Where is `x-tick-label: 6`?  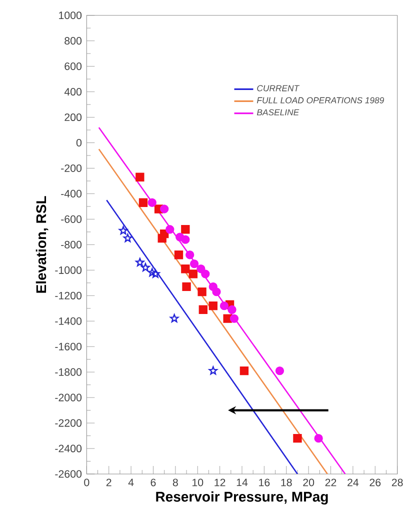
x-tick-label: 6 is located at coordinates (153, 482).